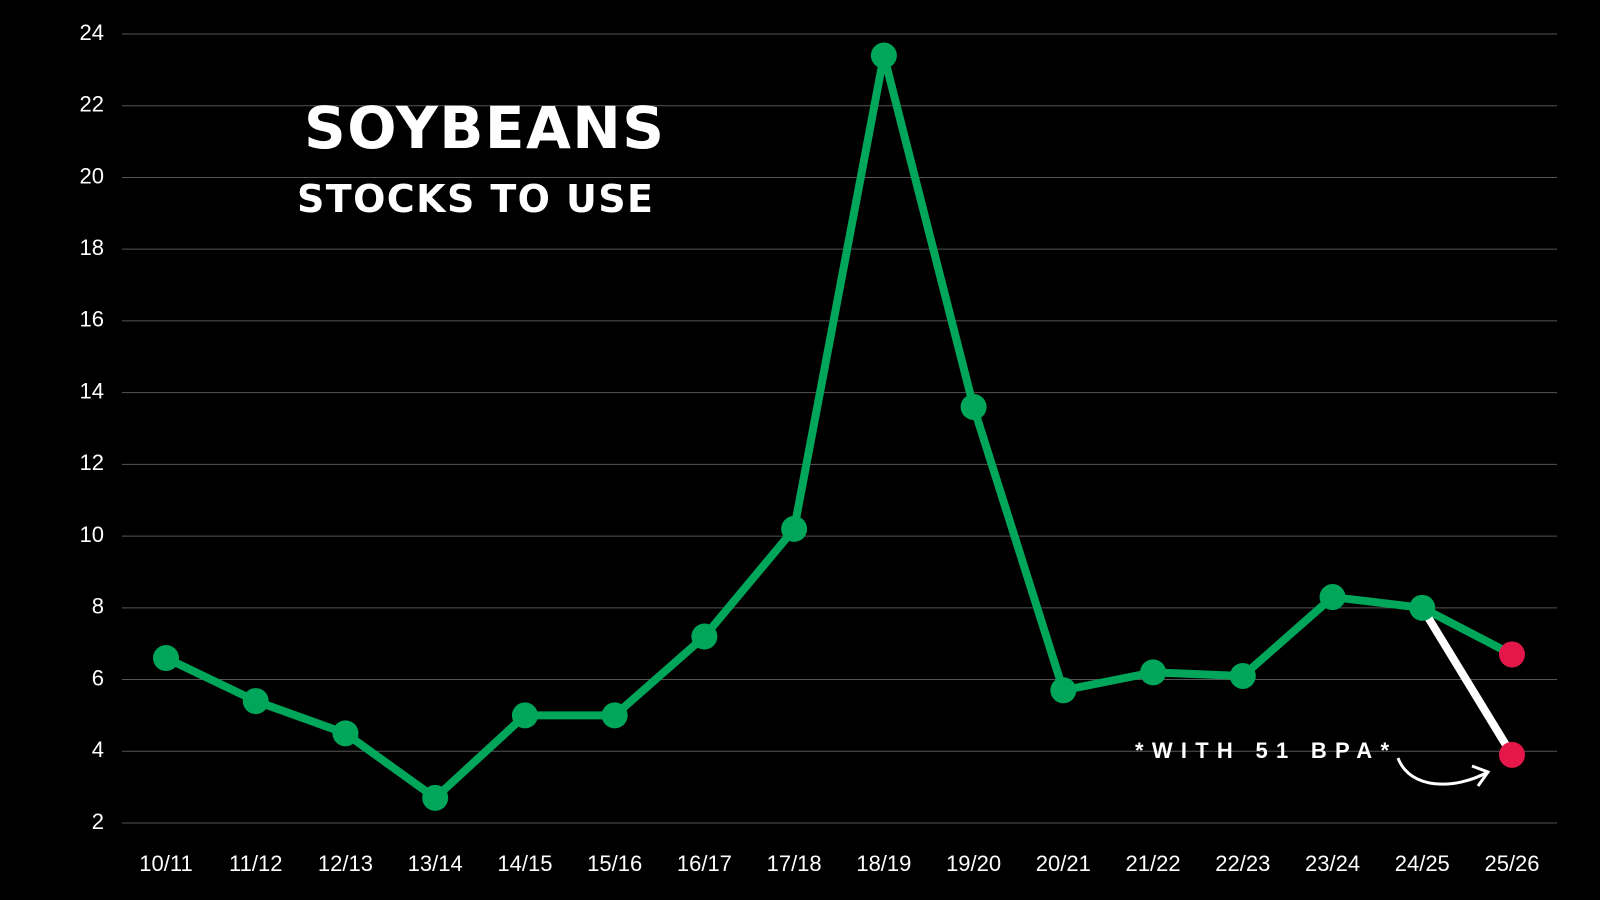 The image size is (1600, 900). I want to click on x-tick-label: 20/21, so click(1063, 863).